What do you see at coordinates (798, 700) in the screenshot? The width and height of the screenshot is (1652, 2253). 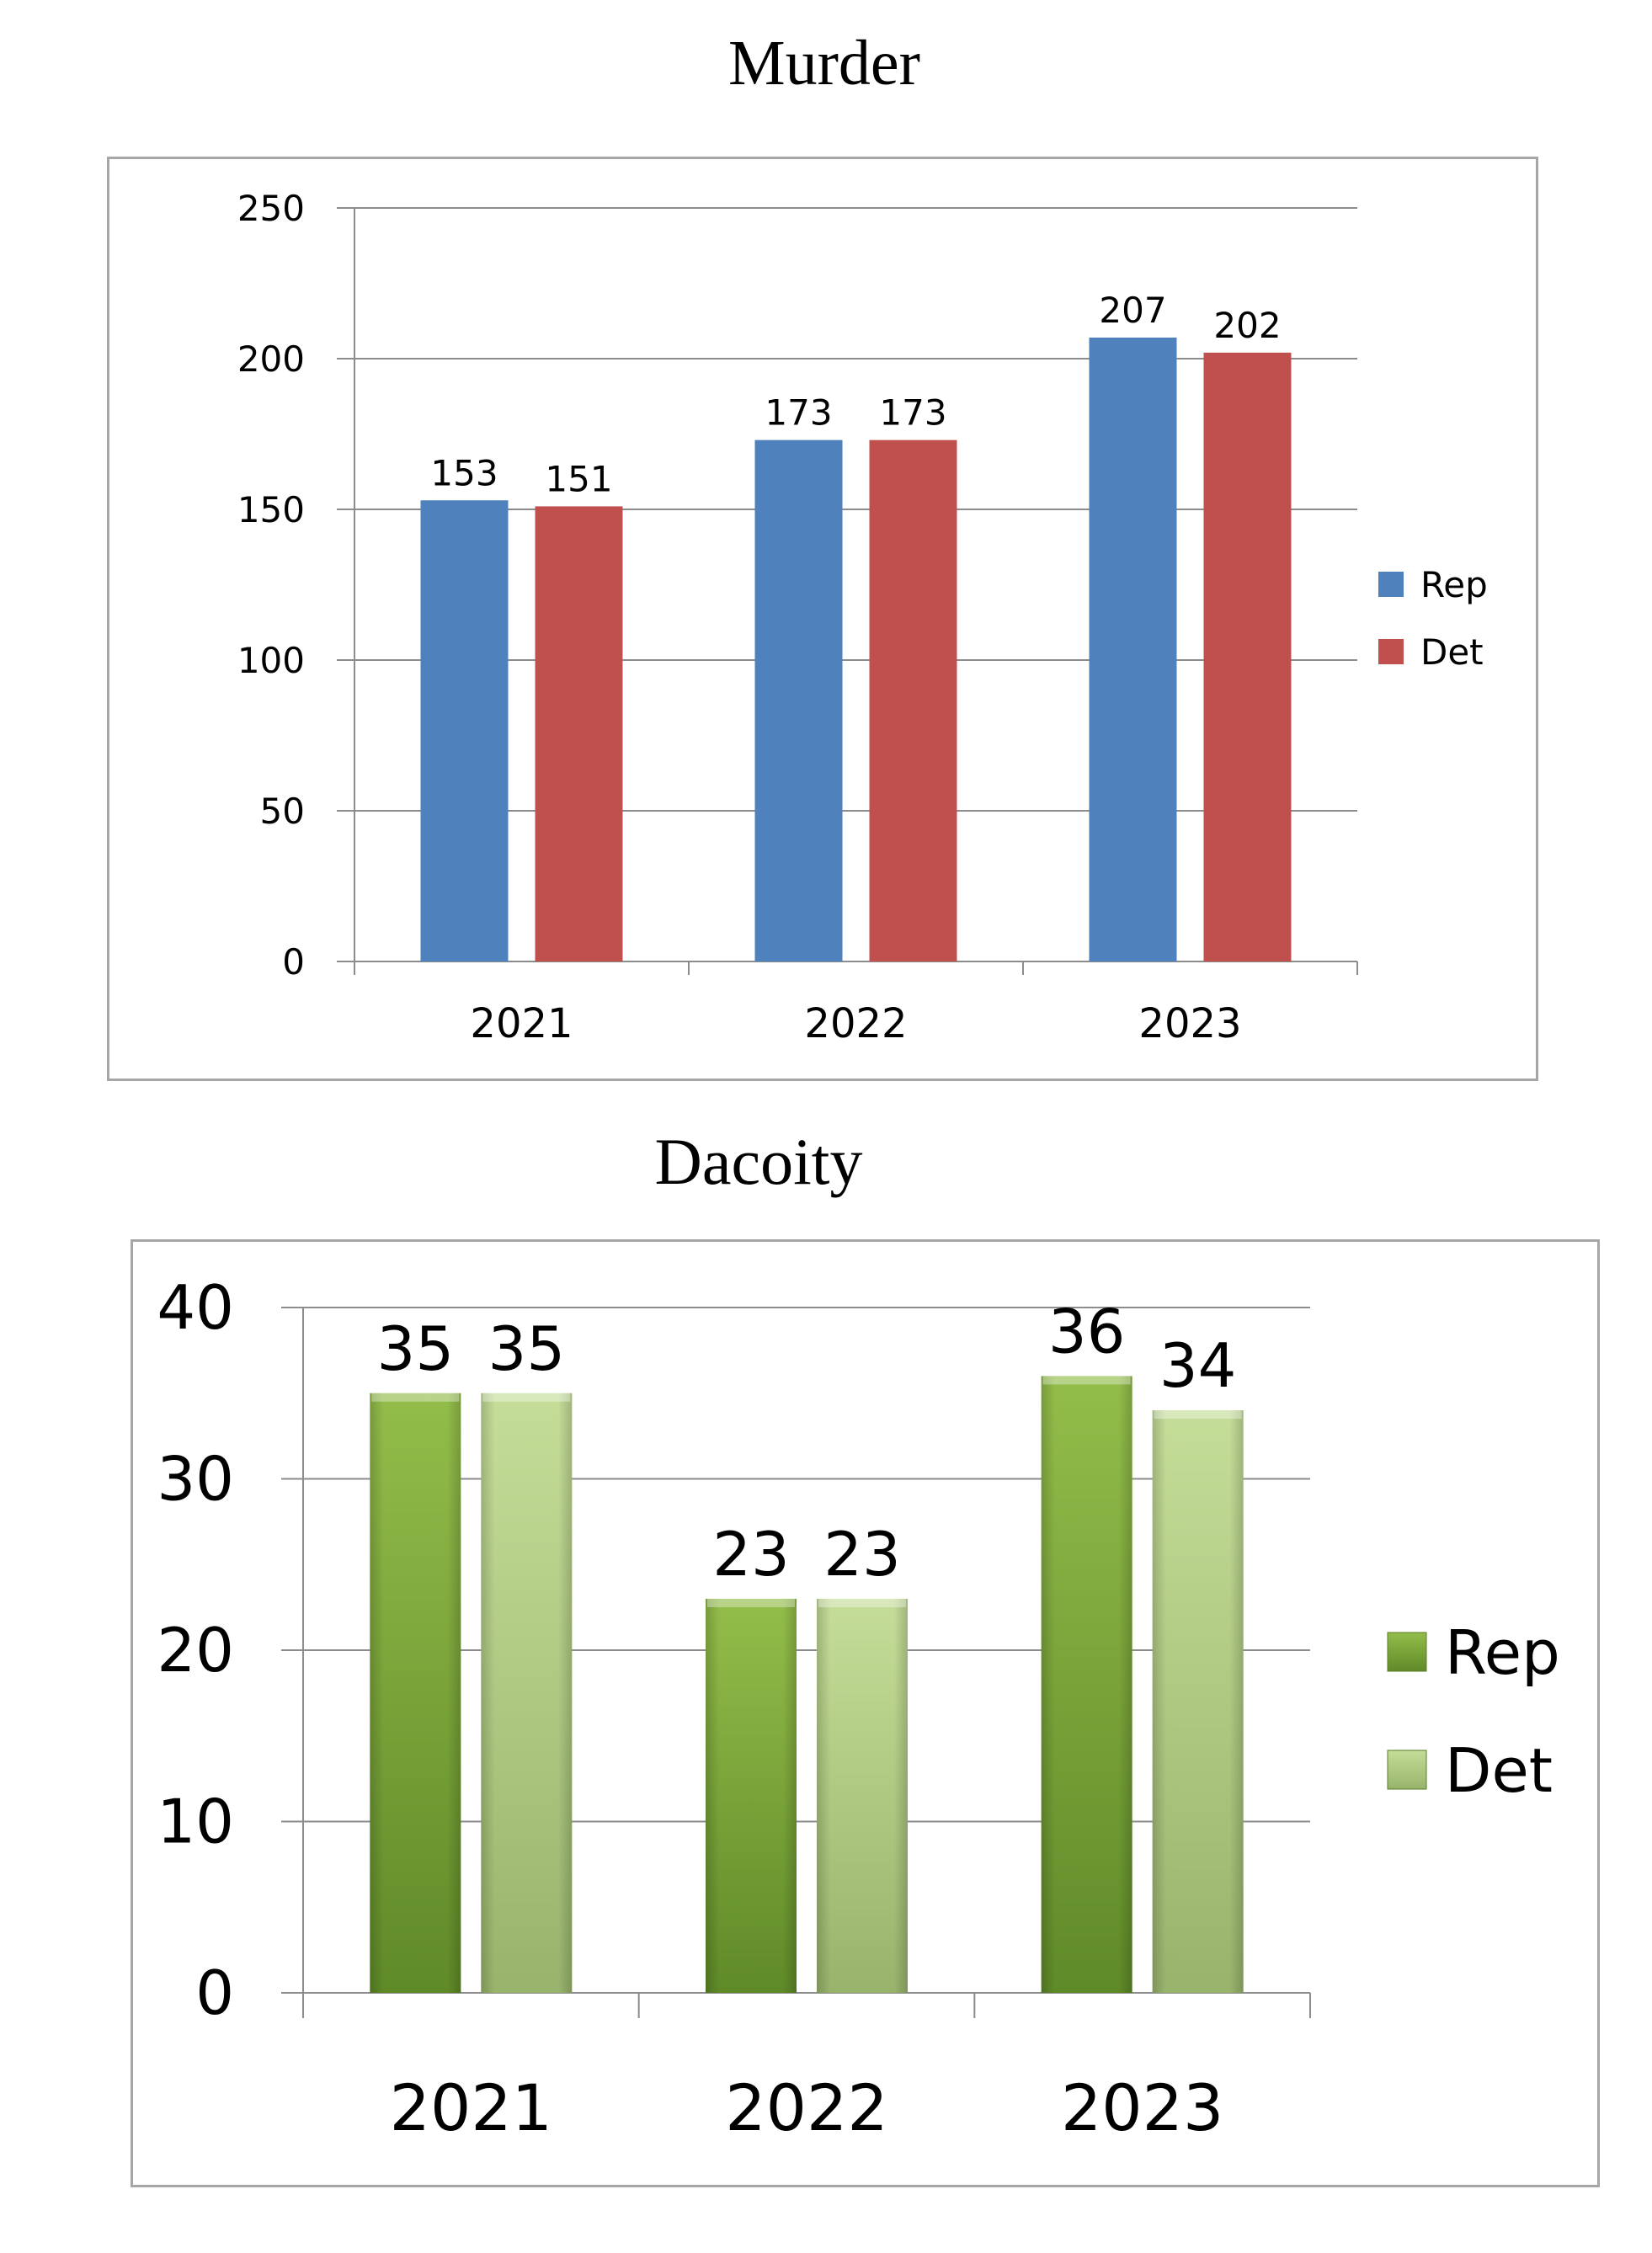 I see `bar-rep-2022` at bounding box center [798, 700].